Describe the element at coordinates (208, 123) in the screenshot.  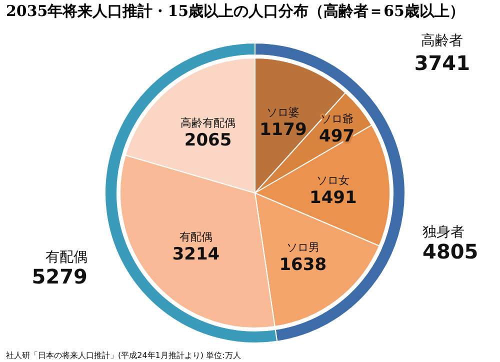
I see `slice-label: 高齢有配偶` at that location.